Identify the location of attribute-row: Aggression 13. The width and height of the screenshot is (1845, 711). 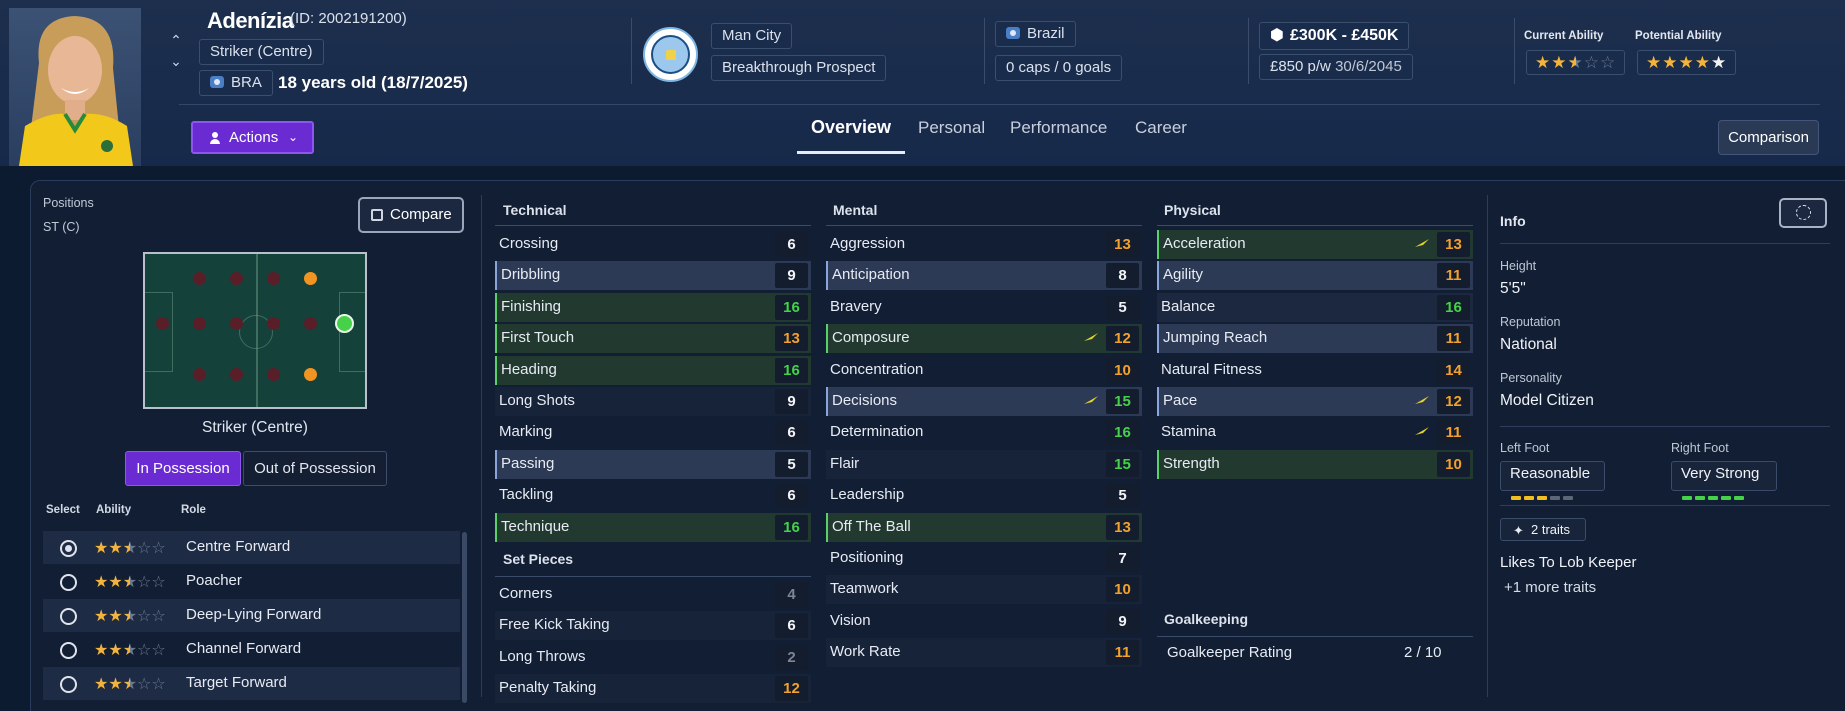
(984, 244).